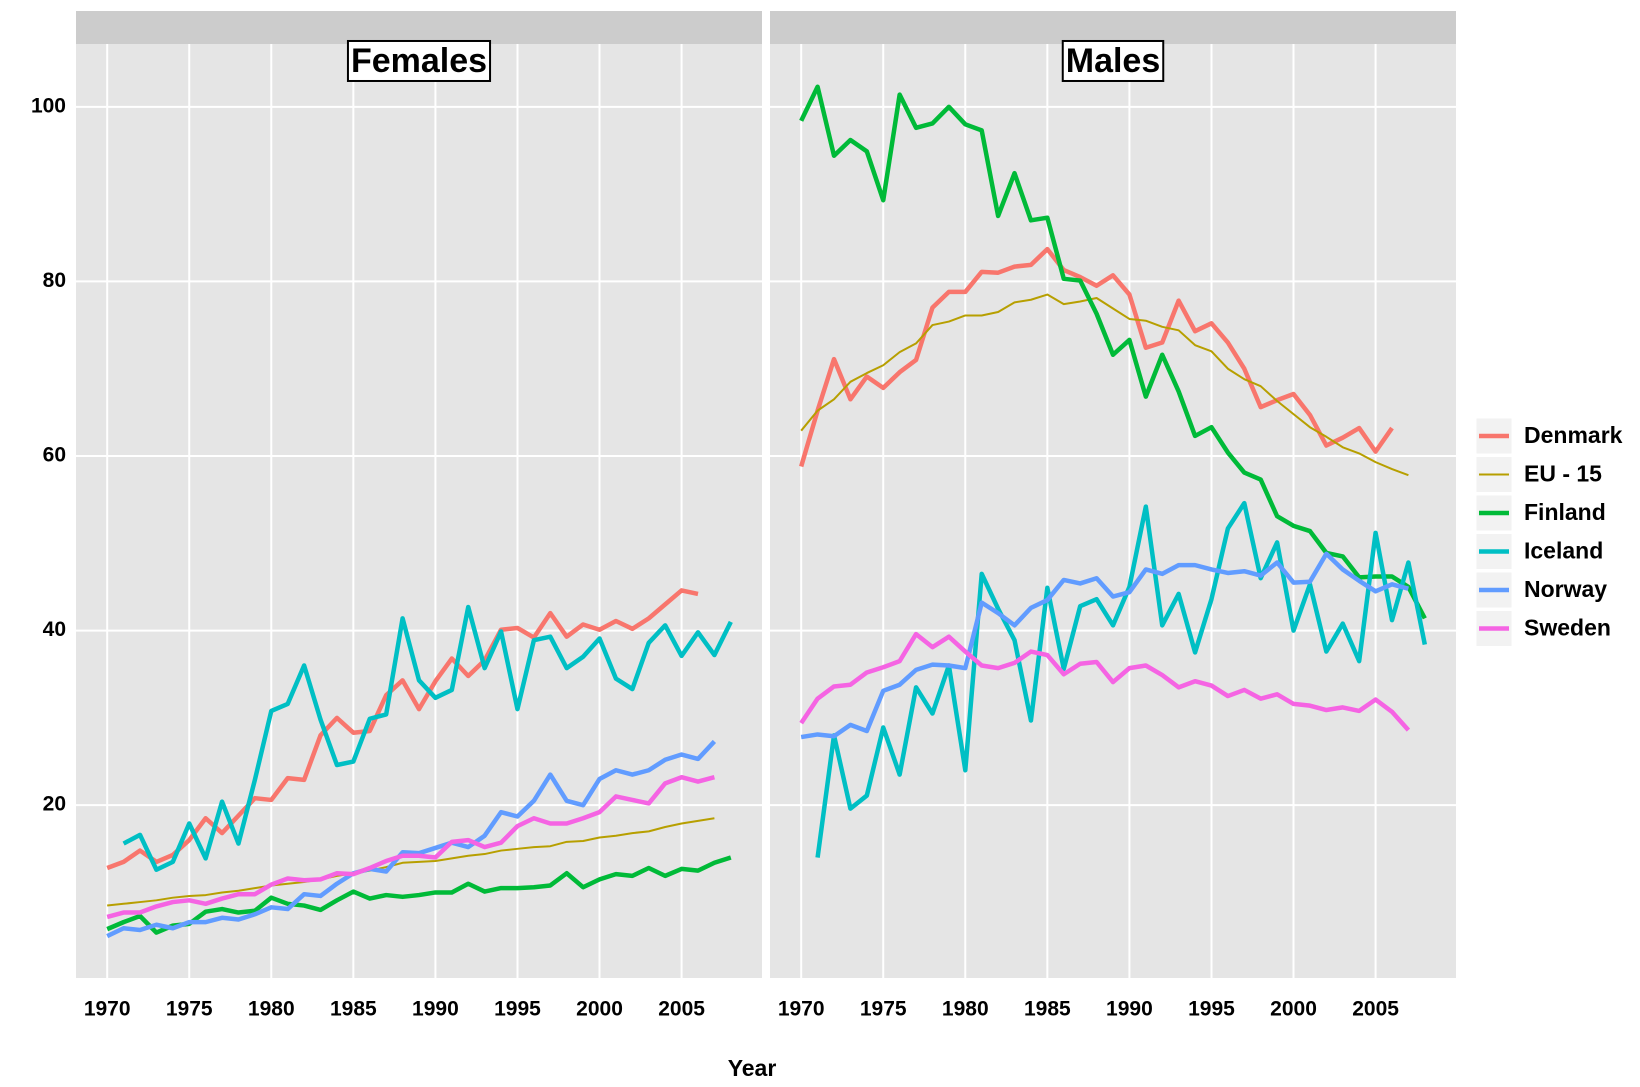 This screenshot has height=1087, width=1640. I want to click on legend-label: Sweden, so click(1567, 628).